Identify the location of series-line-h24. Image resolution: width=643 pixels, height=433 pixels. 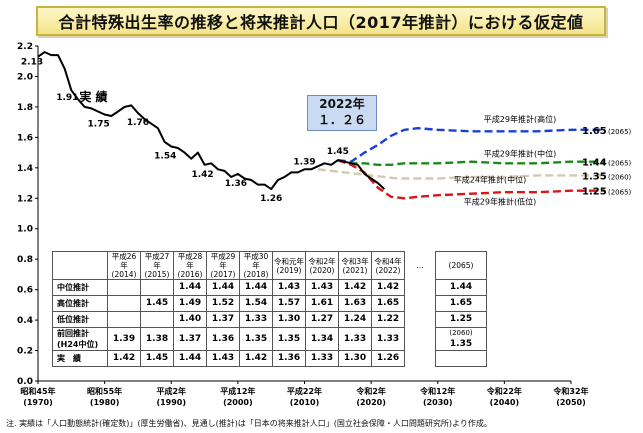
(461, 174).